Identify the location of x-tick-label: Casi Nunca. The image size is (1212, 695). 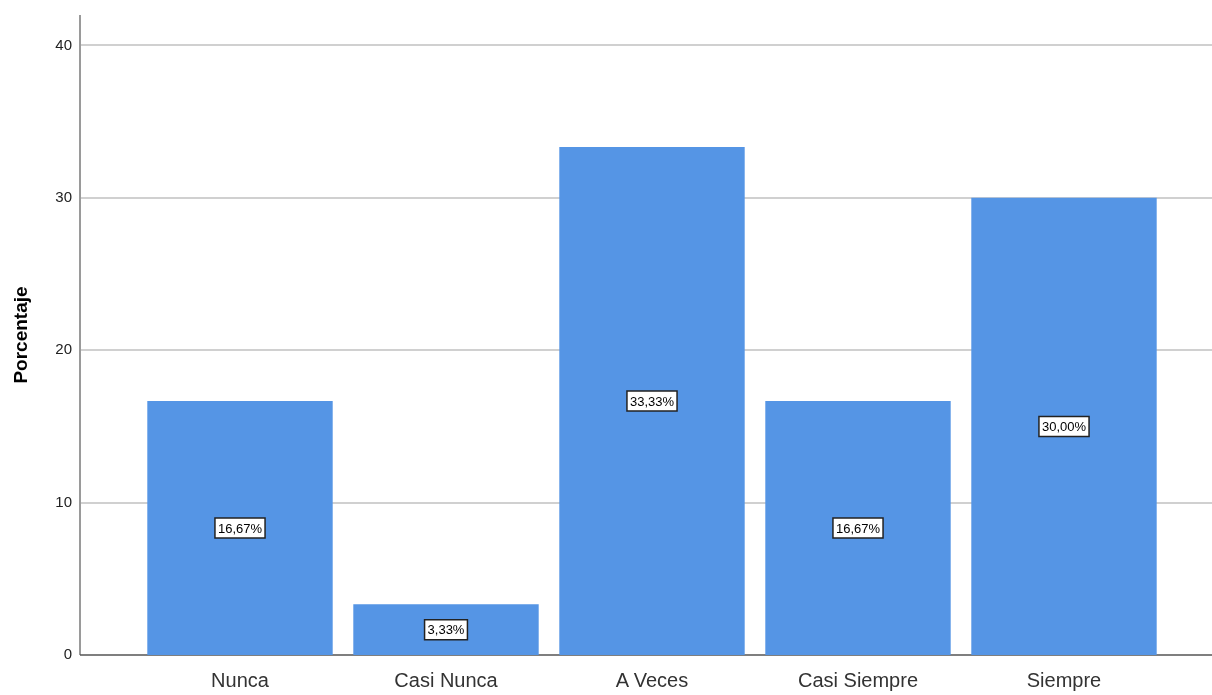
(446, 679).